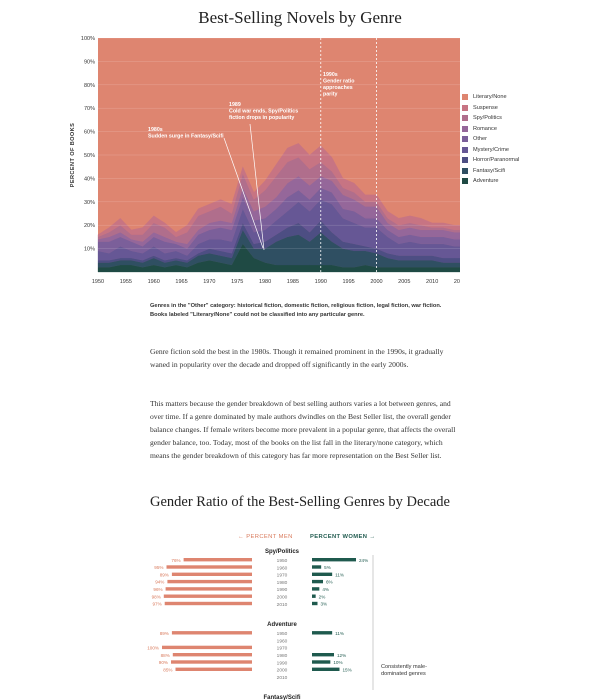 The image size is (600, 700). What do you see at coordinates (404, 282) in the screenshot?
I see `x-tick-label: 2005` at bounding box center [404, 282].